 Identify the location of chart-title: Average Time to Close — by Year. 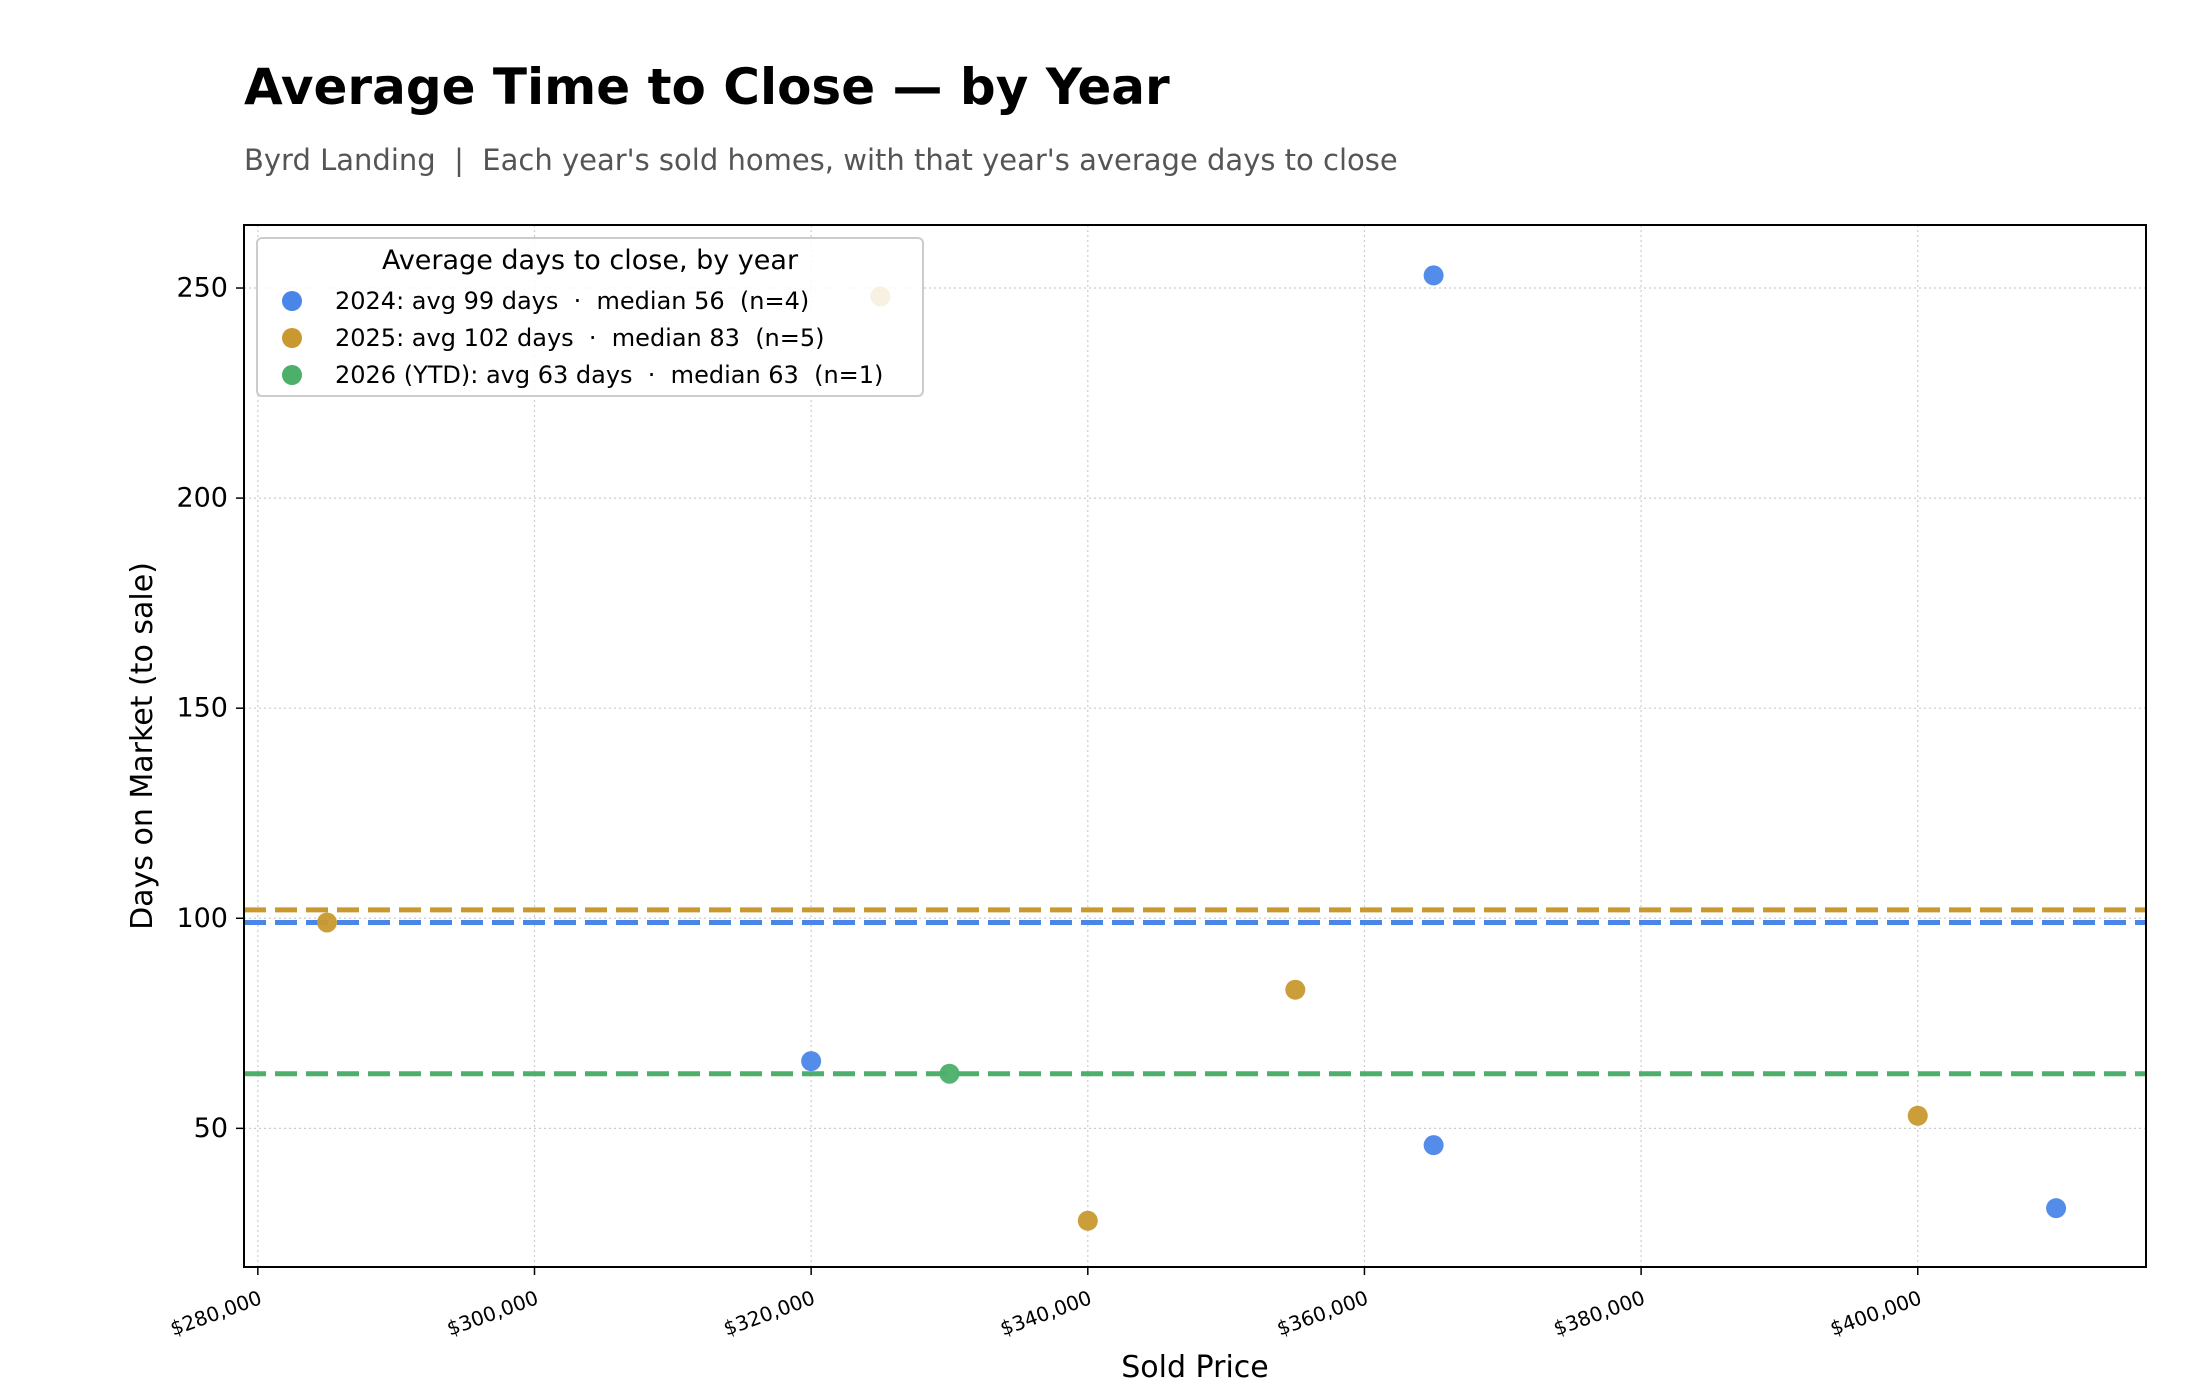
(707, 87).